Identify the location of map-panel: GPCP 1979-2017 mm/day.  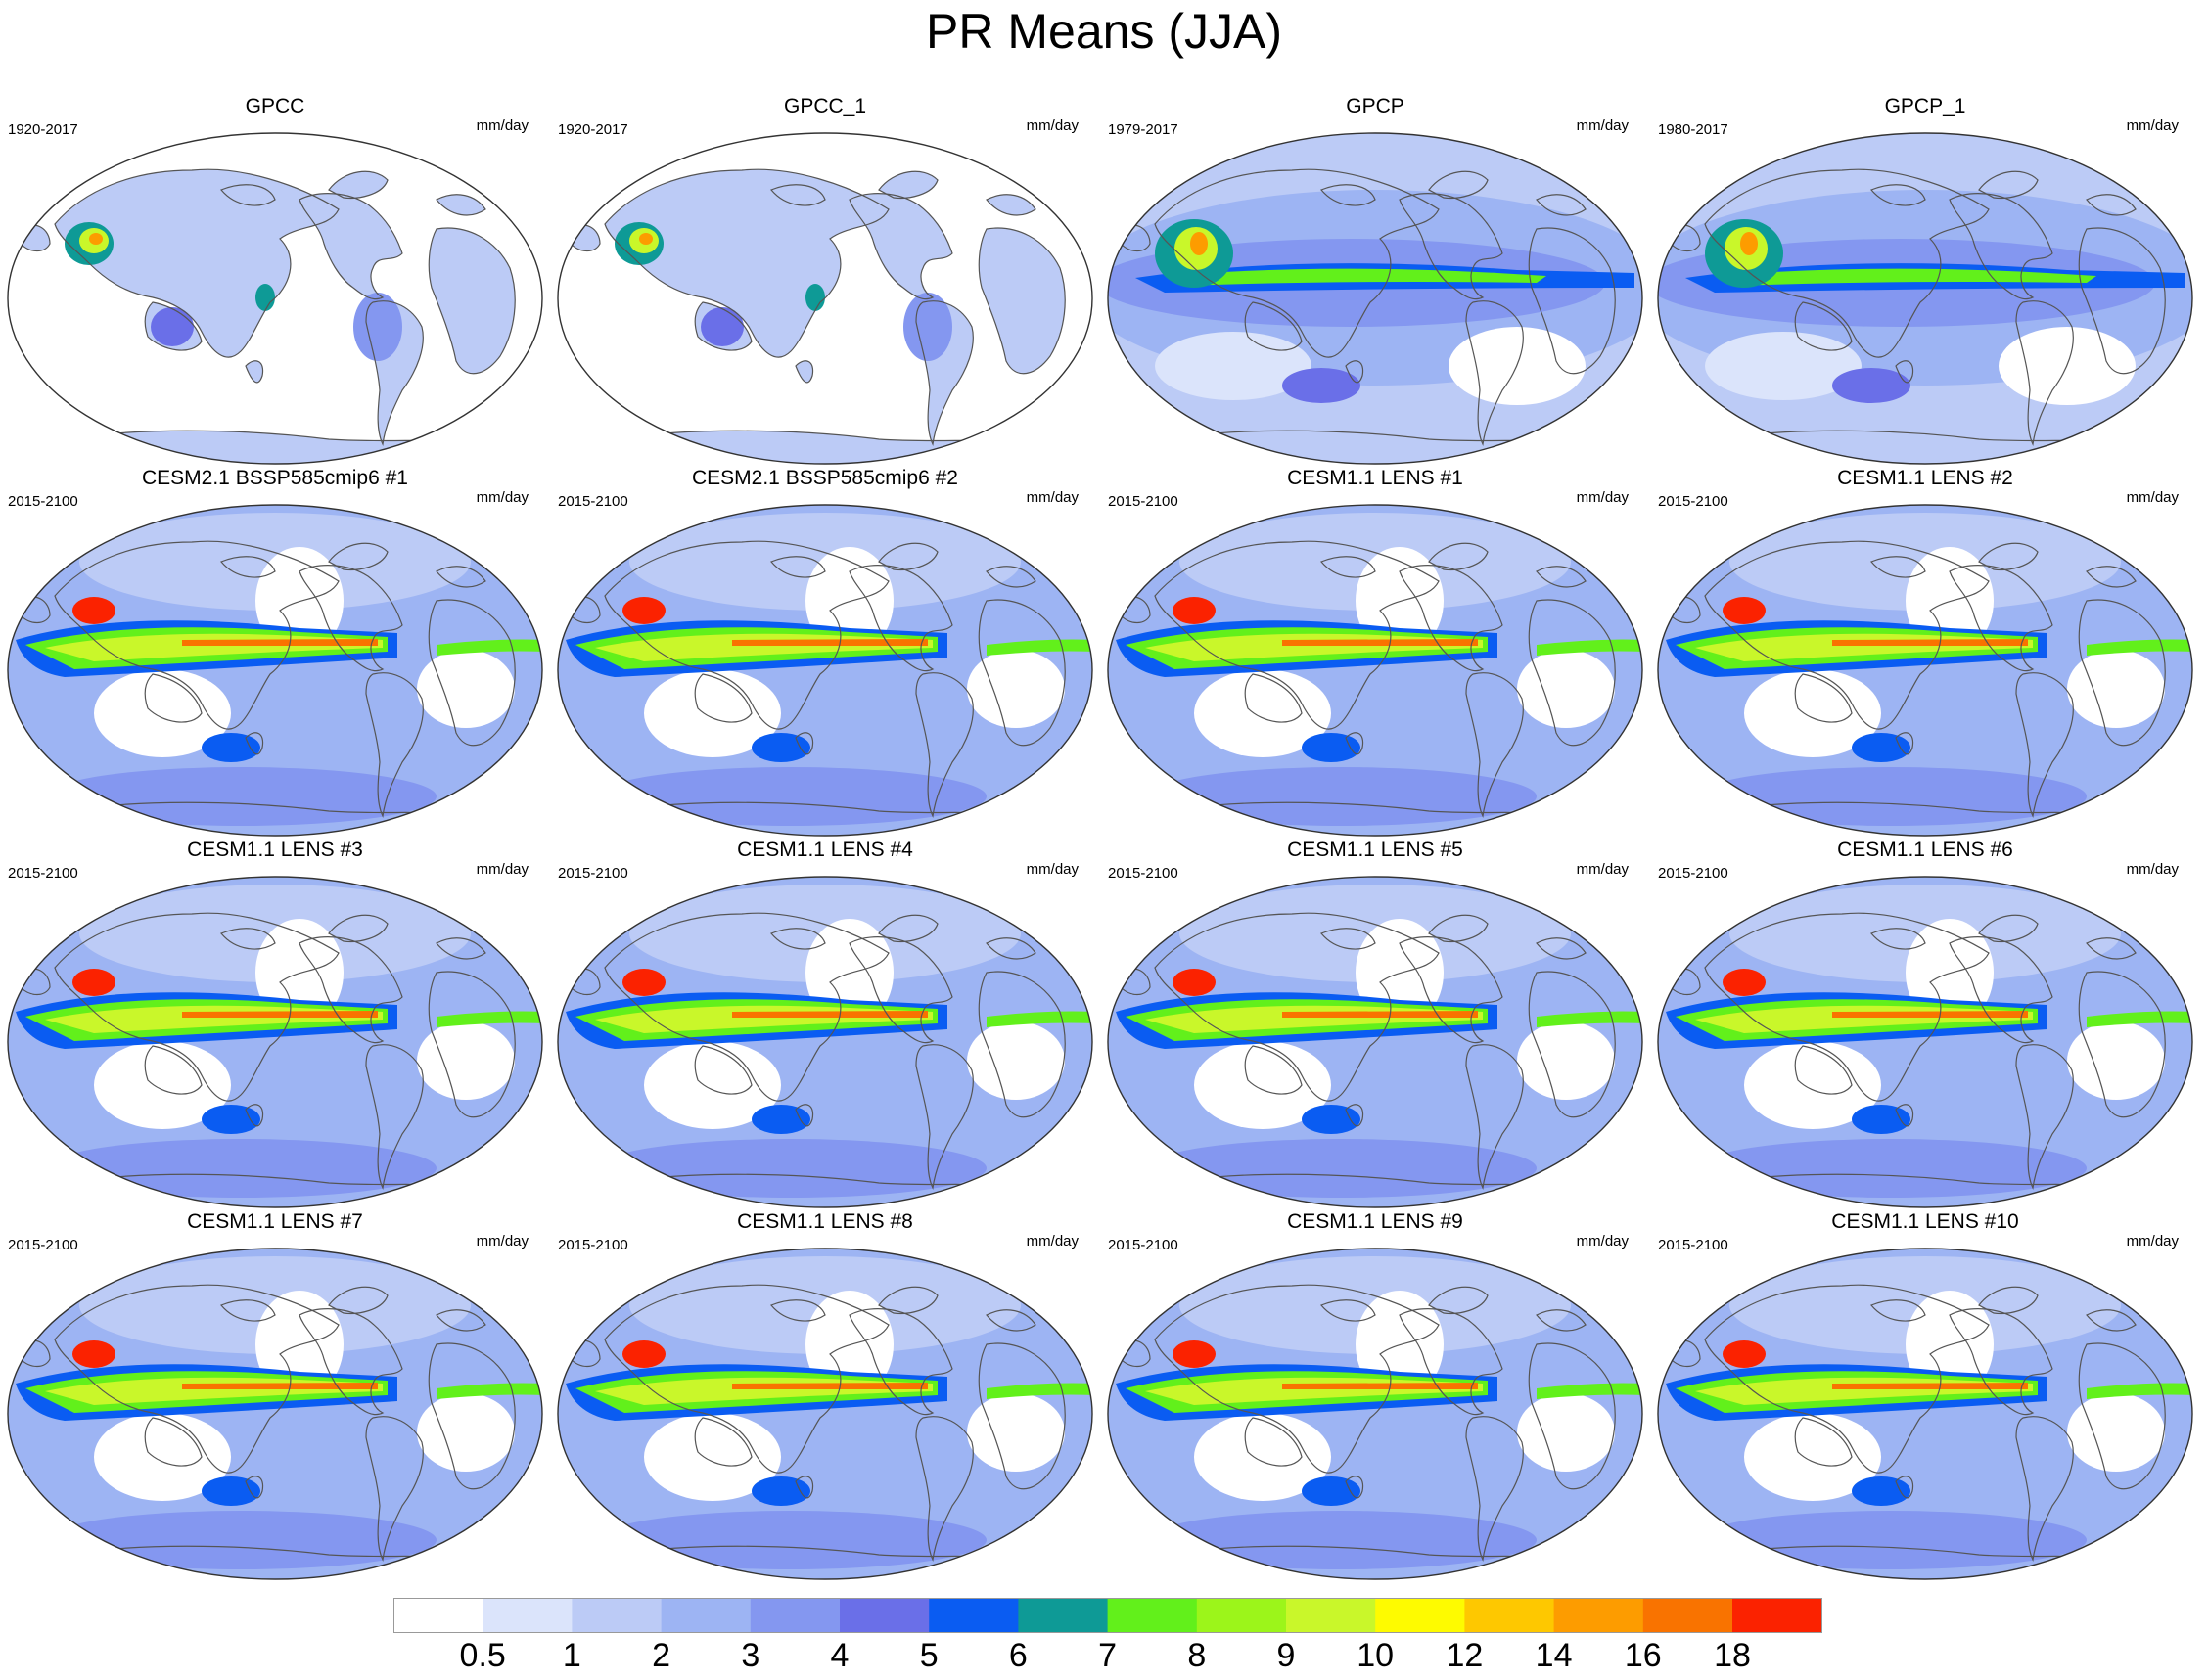
(1375, 280).